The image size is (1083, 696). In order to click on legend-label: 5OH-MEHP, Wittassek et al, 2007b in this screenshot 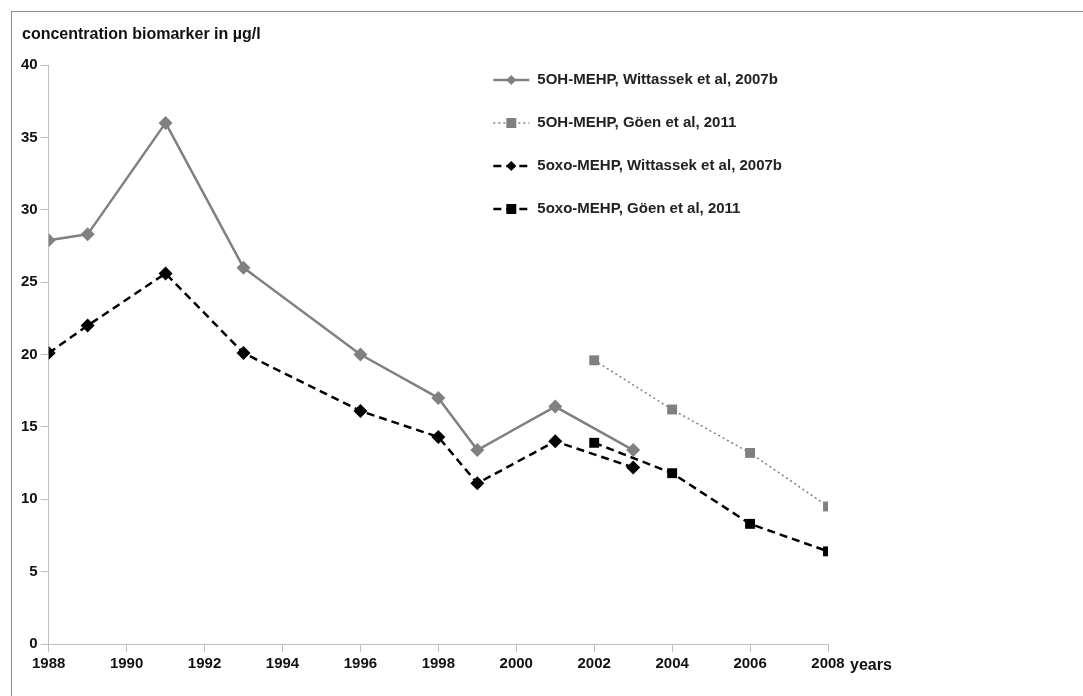, I will do `click(657, 79)`.